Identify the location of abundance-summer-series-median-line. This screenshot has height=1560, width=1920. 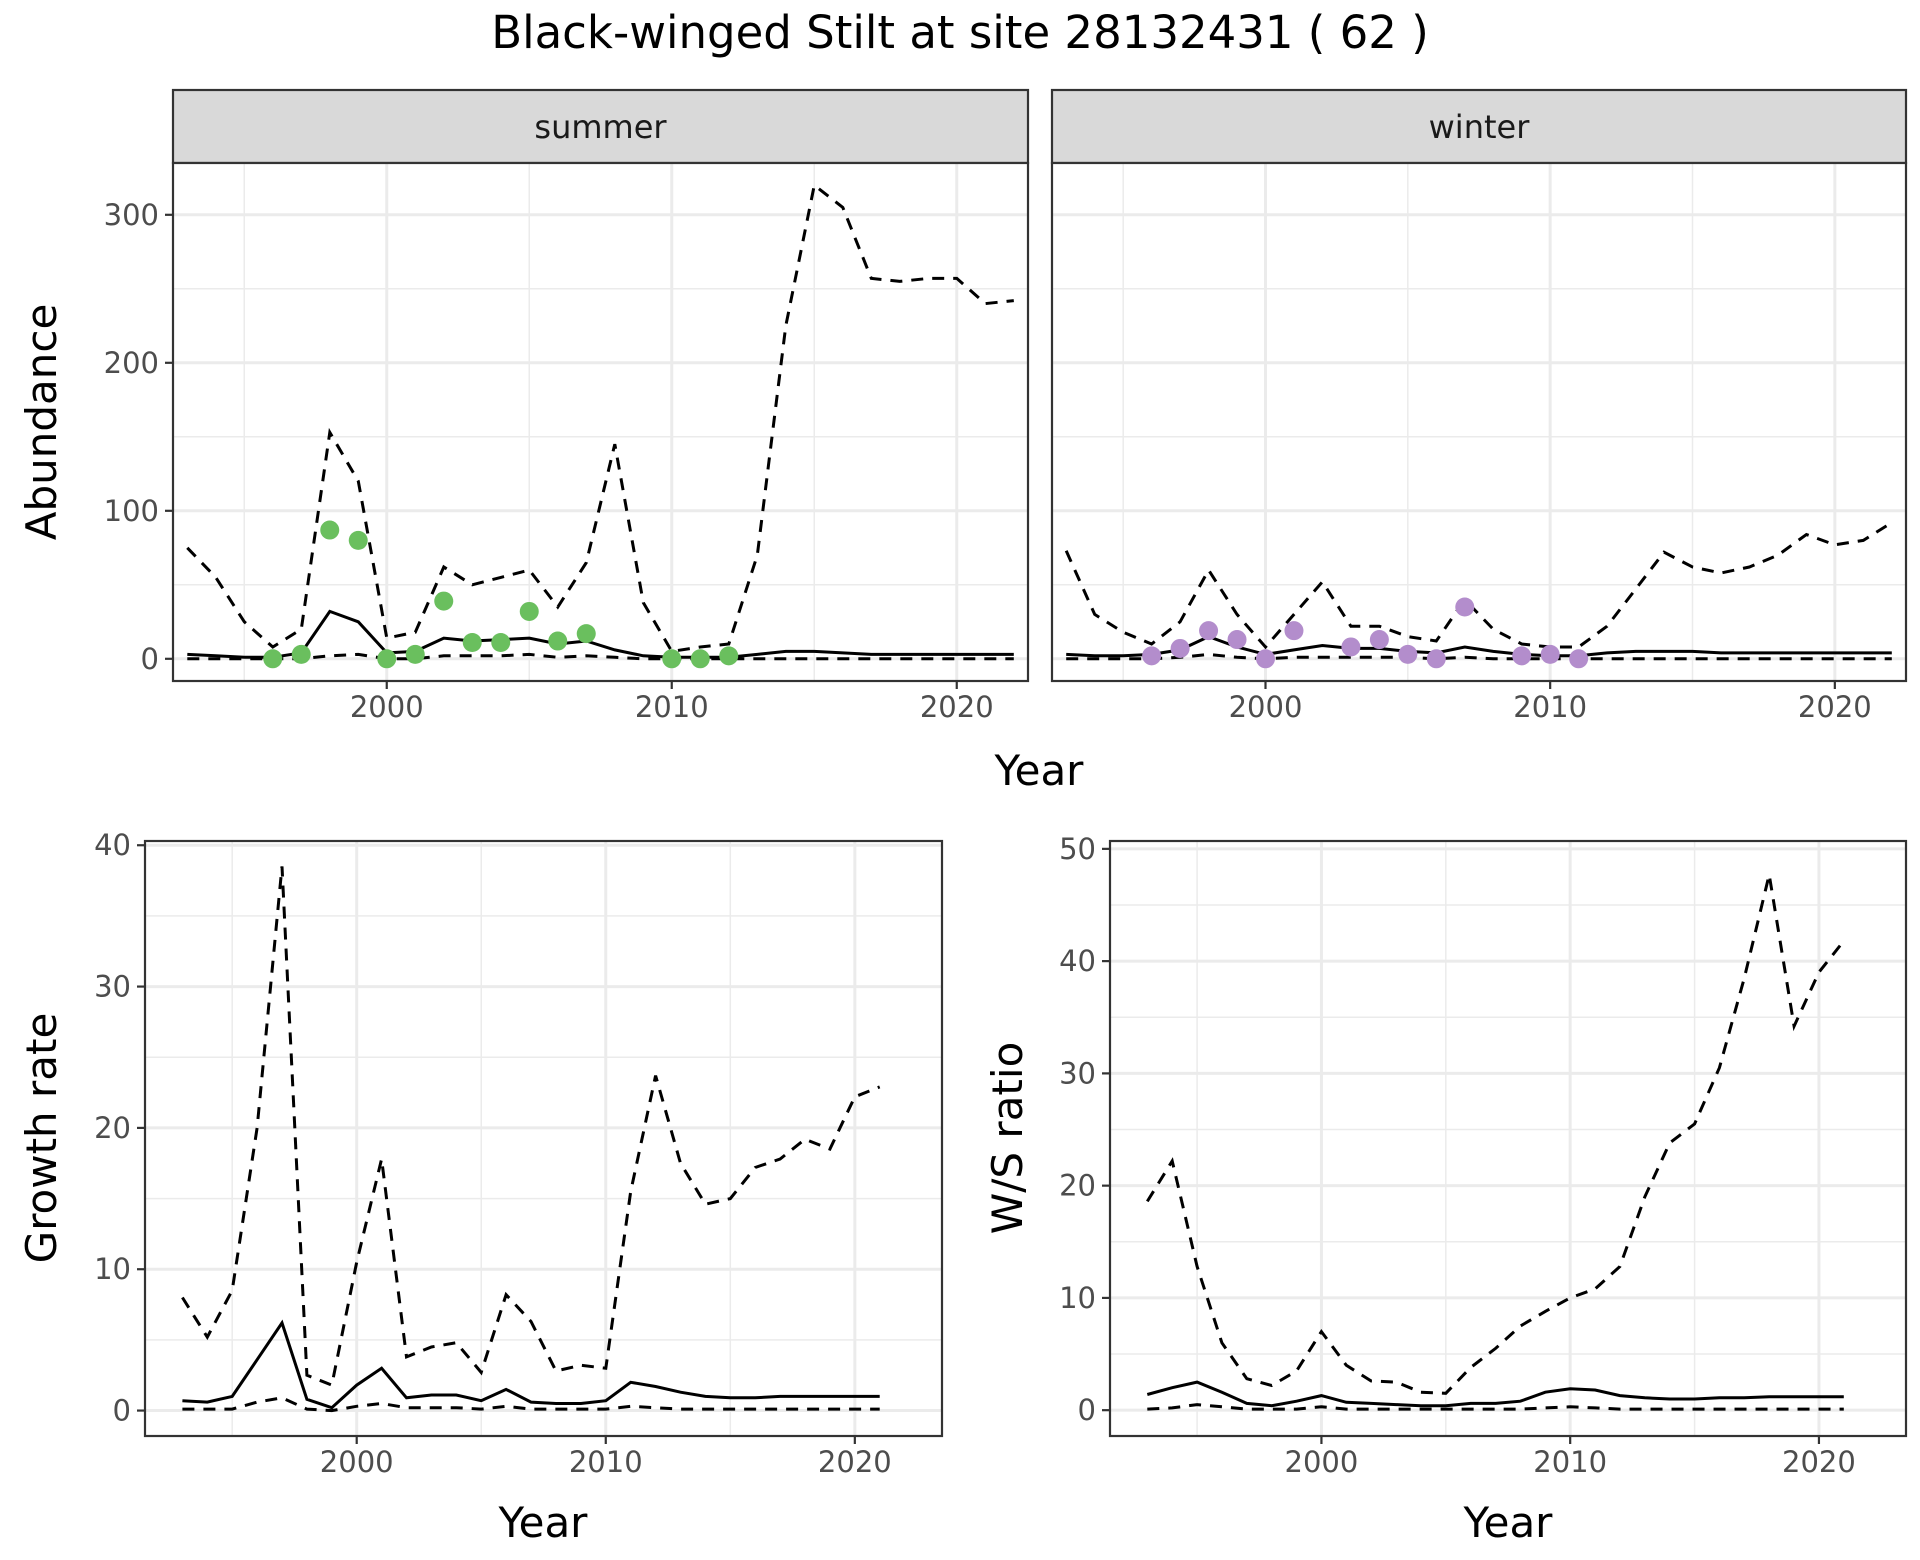
(600, 634).